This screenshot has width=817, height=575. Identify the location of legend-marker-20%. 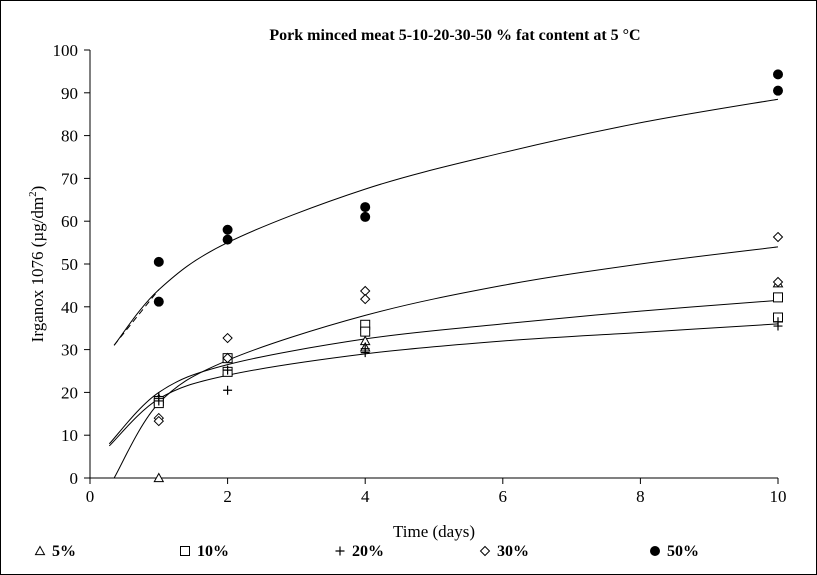
(340, 551).